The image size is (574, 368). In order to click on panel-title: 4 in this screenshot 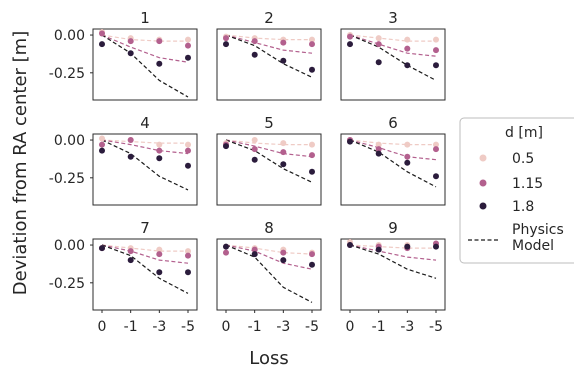, I will do `click(145, 123)`.